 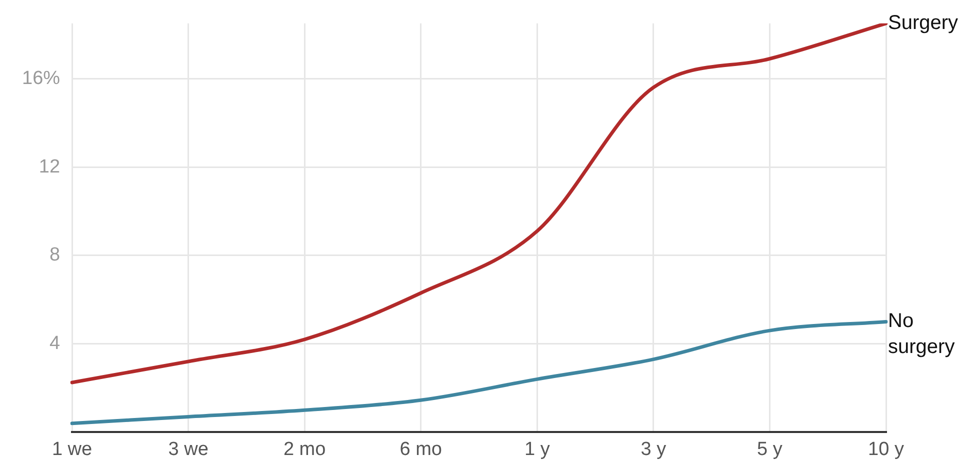 What do you see at coordinates (537, 449) in the screenshot?
I see `x-tick-label: 1 y` at bounding box center [537, 449].